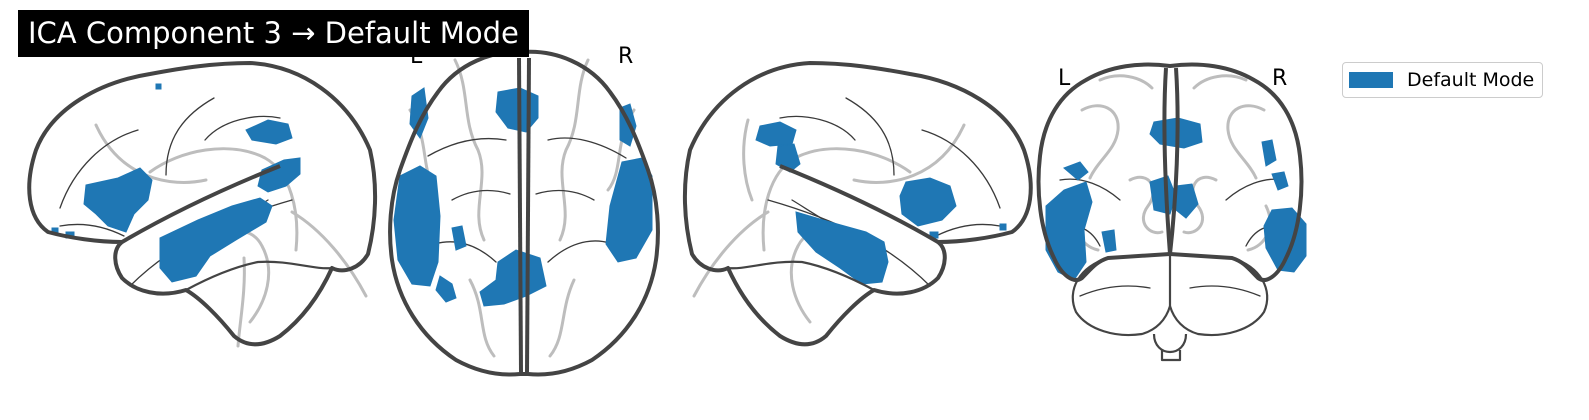  What do you see at coordinates (1371, 80) in the screenshot?
I see `legend-swatch` at bounding box center [1371, 80].